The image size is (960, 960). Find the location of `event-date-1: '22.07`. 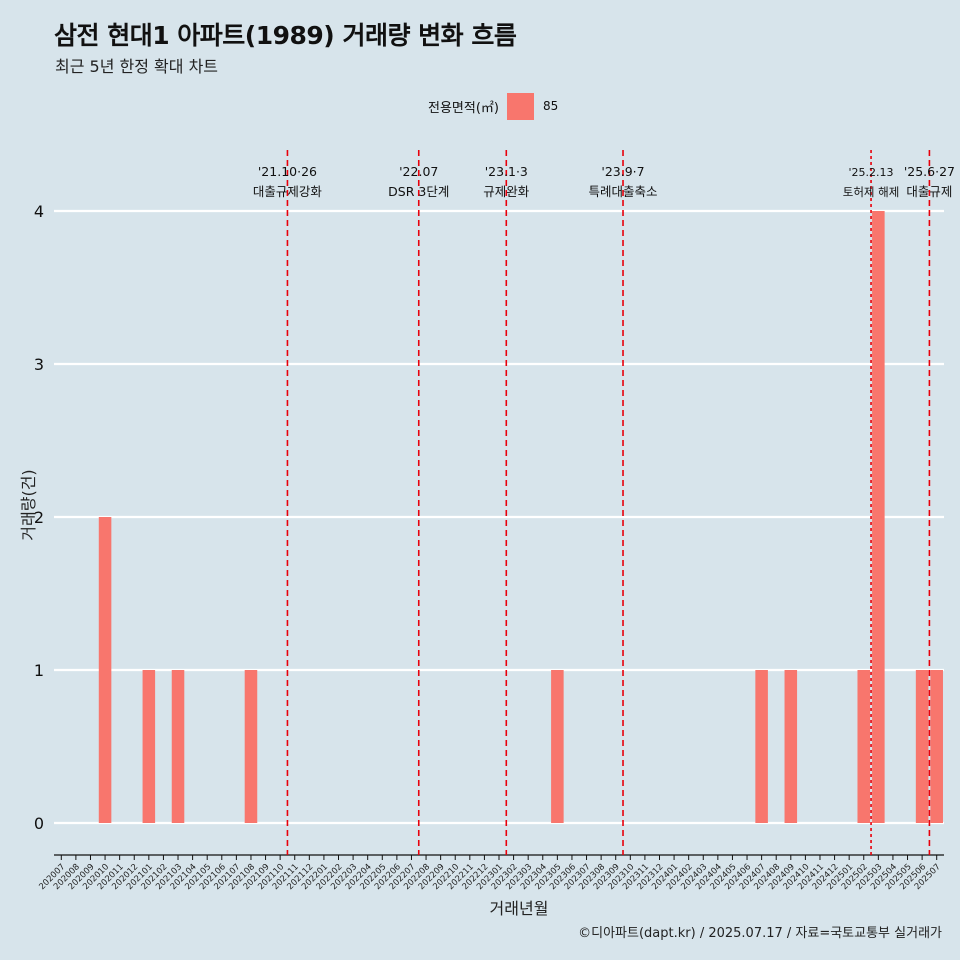

event-date-1: '22.07 is located at coordinates (418, 171).